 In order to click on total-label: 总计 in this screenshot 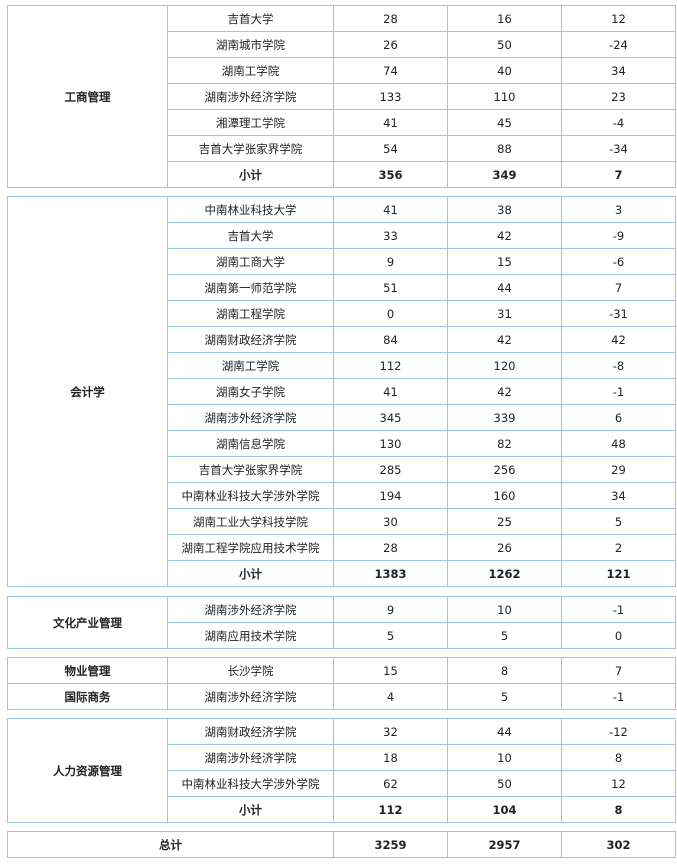, I will do `click(170, 844)`.